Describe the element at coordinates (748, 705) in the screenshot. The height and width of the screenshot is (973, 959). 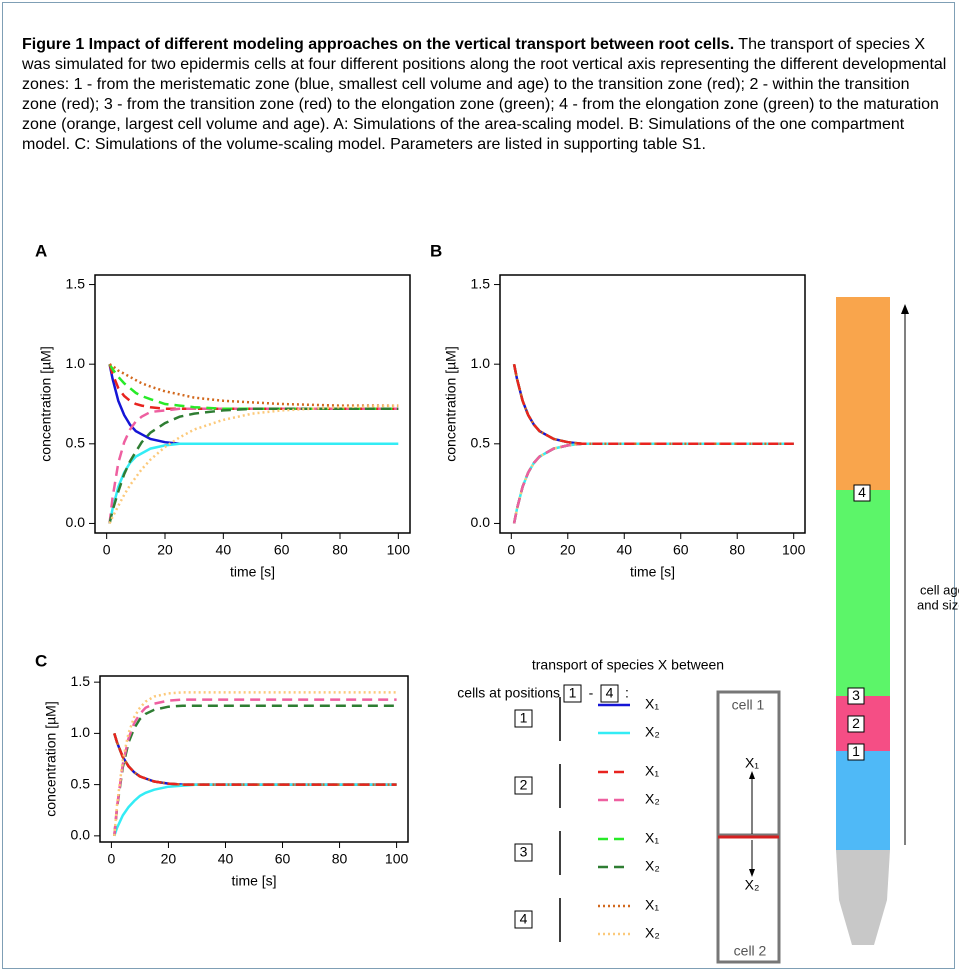
I see `cell-top-label: cell 1` at that location.